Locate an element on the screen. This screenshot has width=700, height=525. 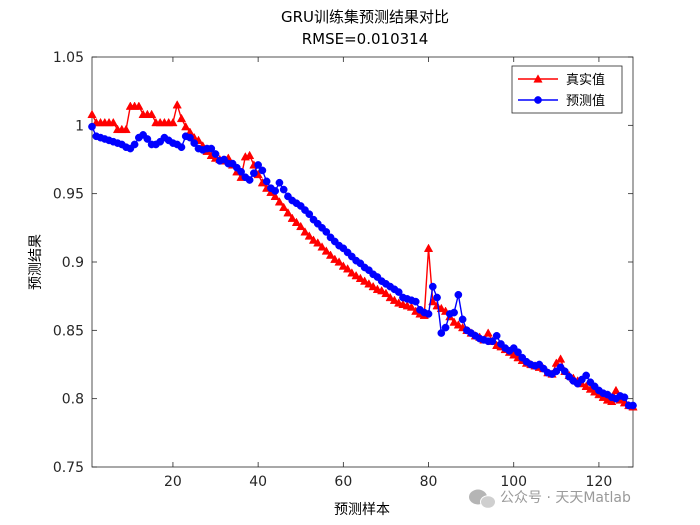
y-tick-label: 1.05 is located at coordinates (68, 58).